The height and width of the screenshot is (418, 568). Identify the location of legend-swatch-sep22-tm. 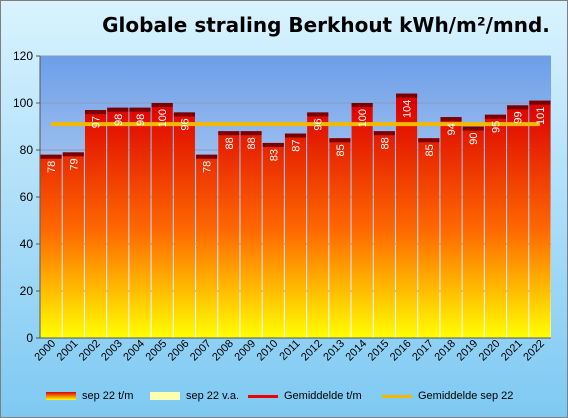
(61, 396).